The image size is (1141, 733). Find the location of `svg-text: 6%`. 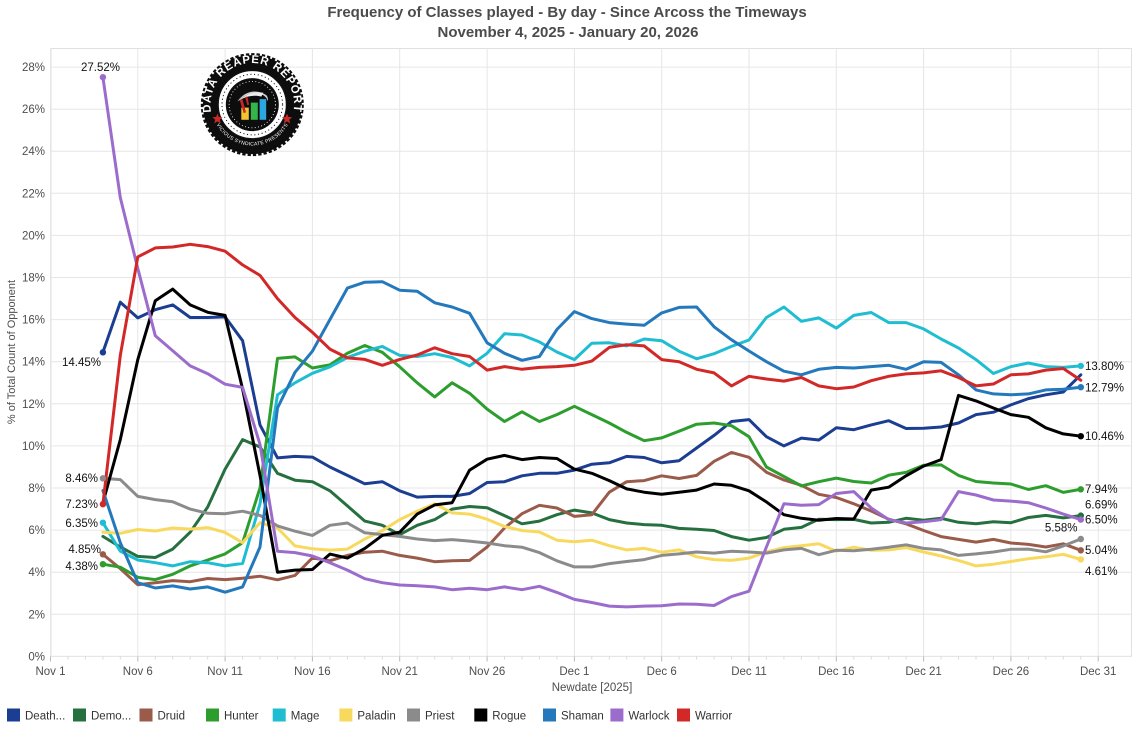

svg-text: 6% is located at coordinates (36, 531).